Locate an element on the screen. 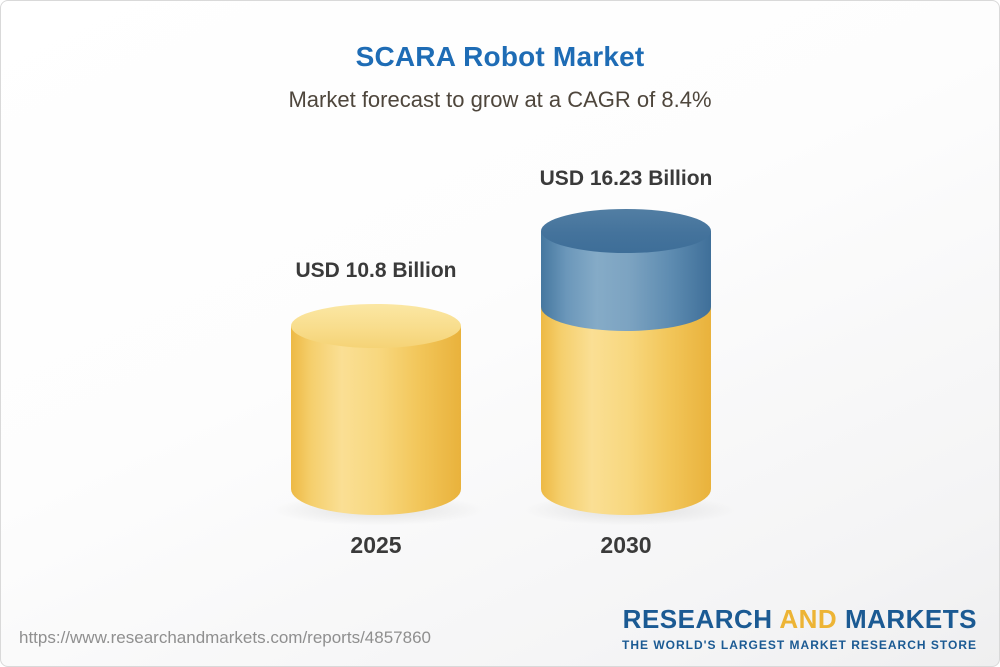 This screenshot has height=667, width=1000. value-label-2025: USD 10.8 Billion is located at coordinates (376, 270).